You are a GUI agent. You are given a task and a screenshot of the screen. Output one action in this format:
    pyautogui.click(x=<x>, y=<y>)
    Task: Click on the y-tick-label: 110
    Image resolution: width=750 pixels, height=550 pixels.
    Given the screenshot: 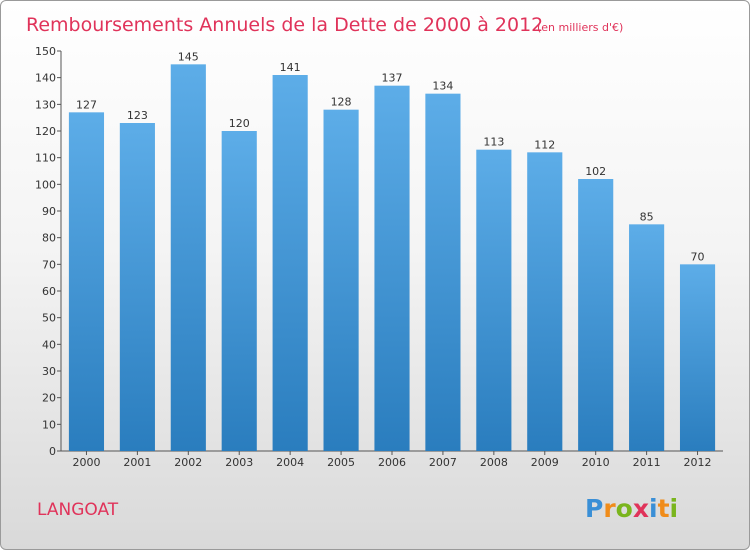 What is the action you would take?
    pyautogui.click(x=45, y=158)
    